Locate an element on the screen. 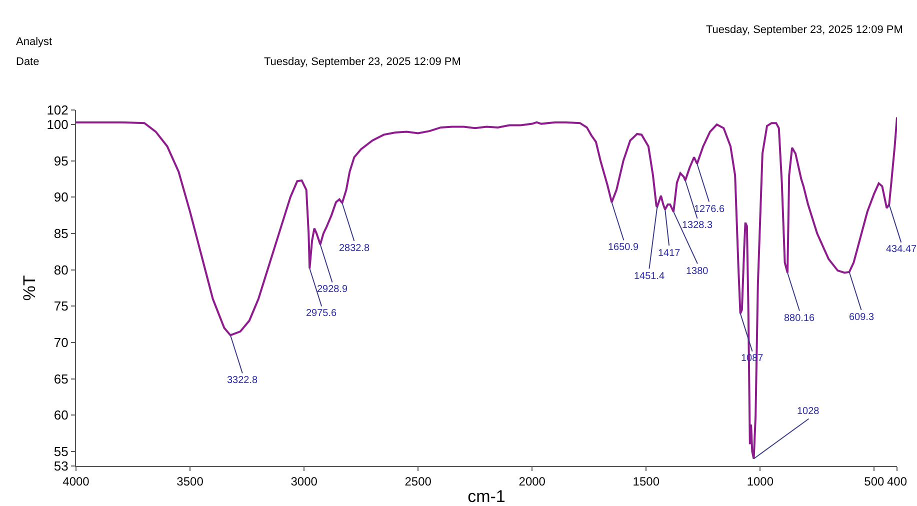 Image resolution: width=917 pixels, height=506 pixels. y-axis-title: %T is located at coordinates (30, 288).